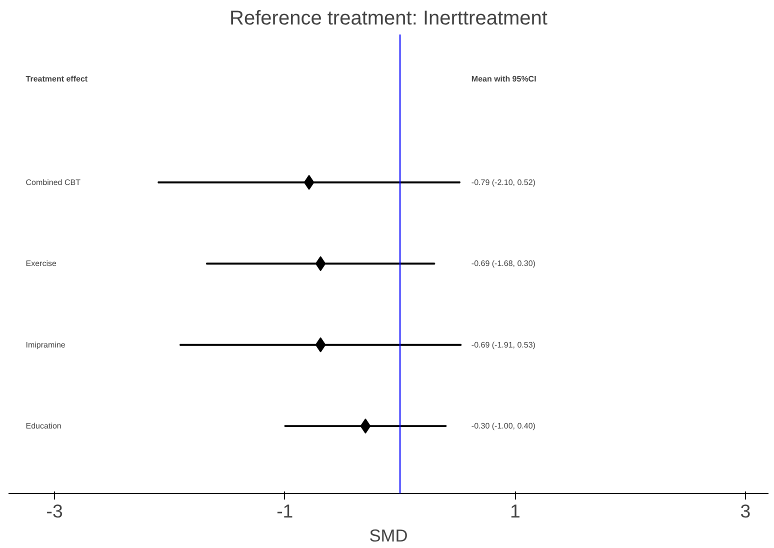 The image size is (774, 548). I want to click on y-tick-label: Combined CBT, so click(53, 182).